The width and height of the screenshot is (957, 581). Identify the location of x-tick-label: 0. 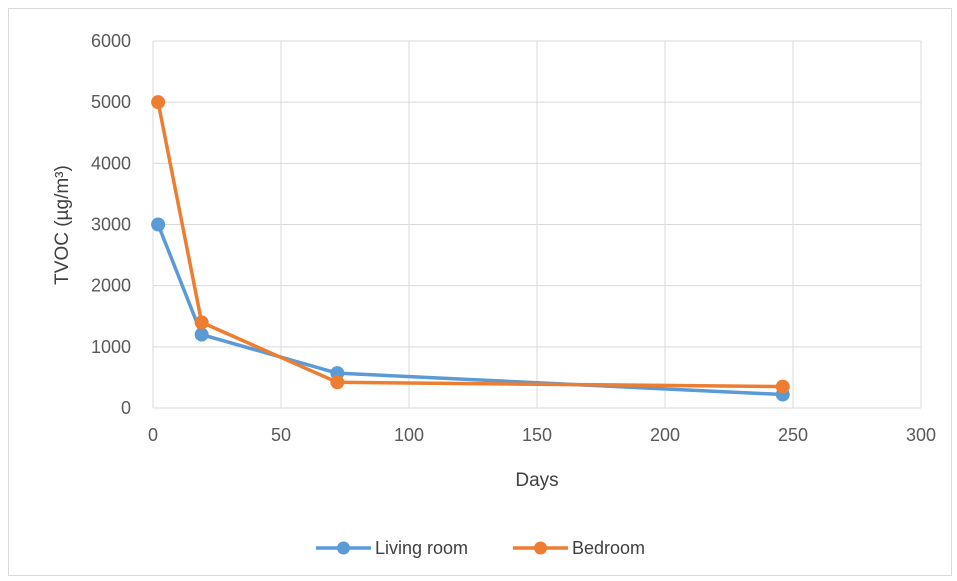
(153, 435).